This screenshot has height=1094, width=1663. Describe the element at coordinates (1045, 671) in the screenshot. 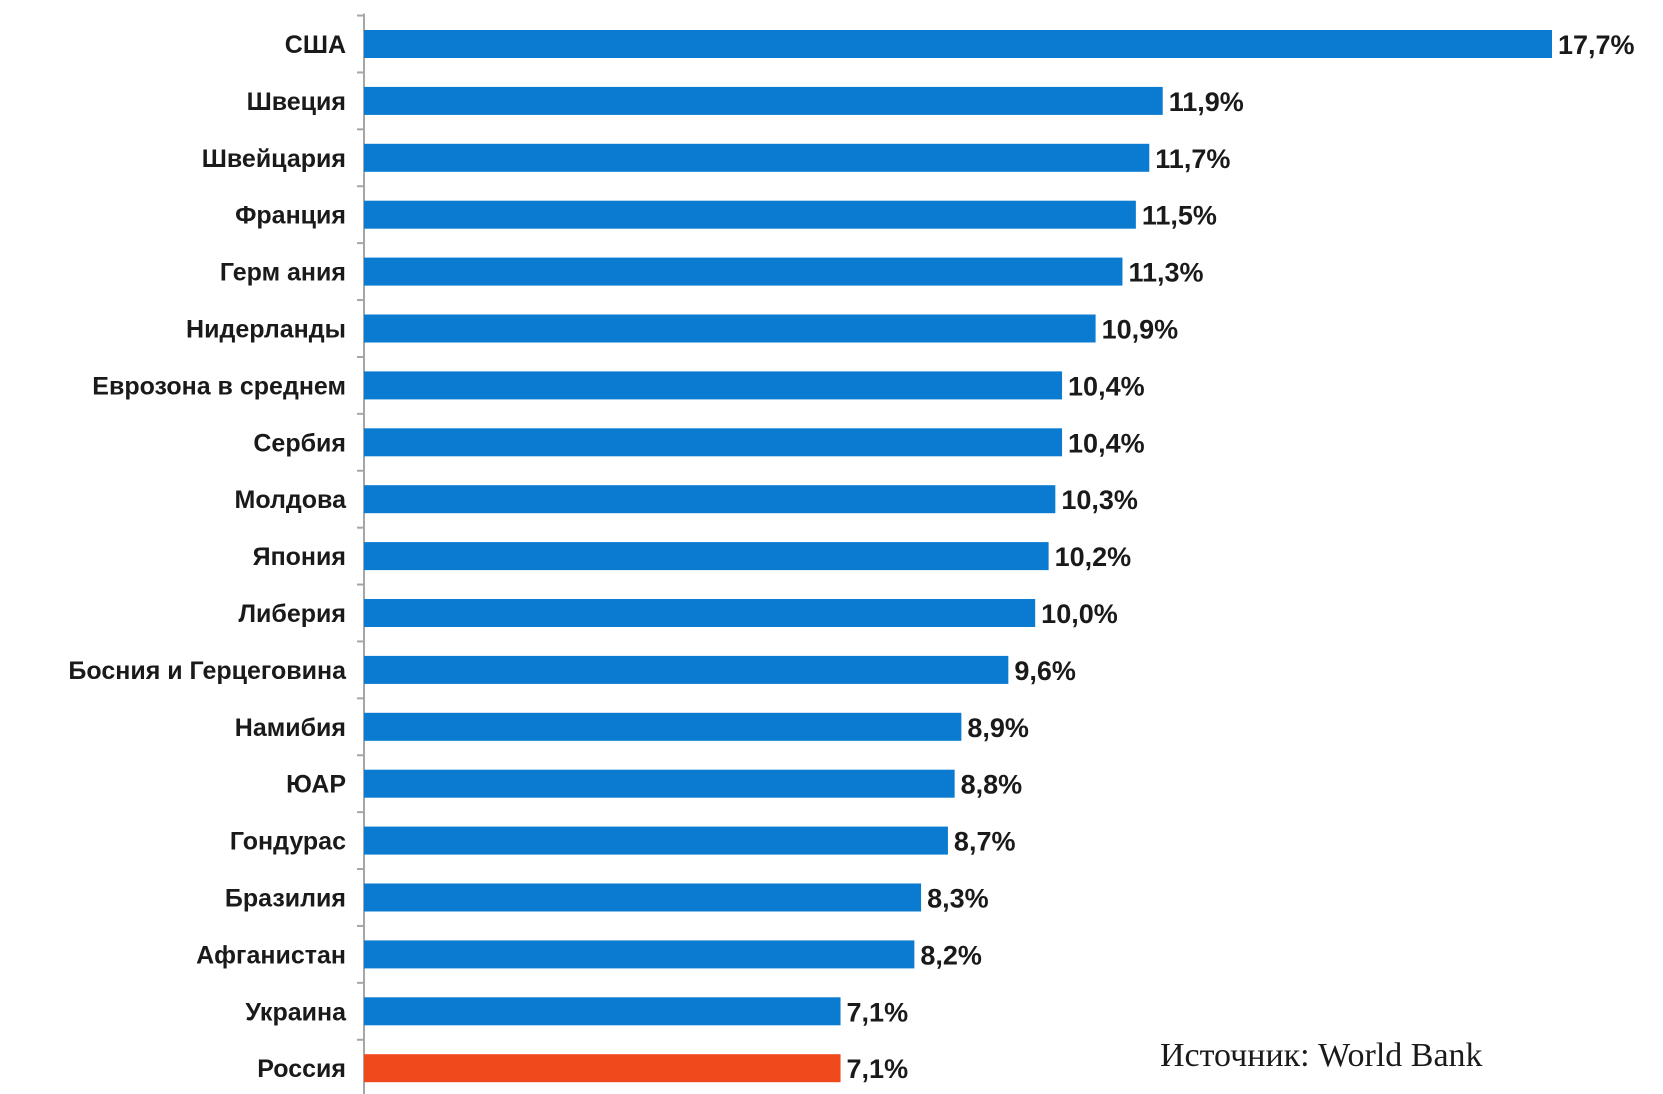

I see `value-label: 9,6%` at that location.